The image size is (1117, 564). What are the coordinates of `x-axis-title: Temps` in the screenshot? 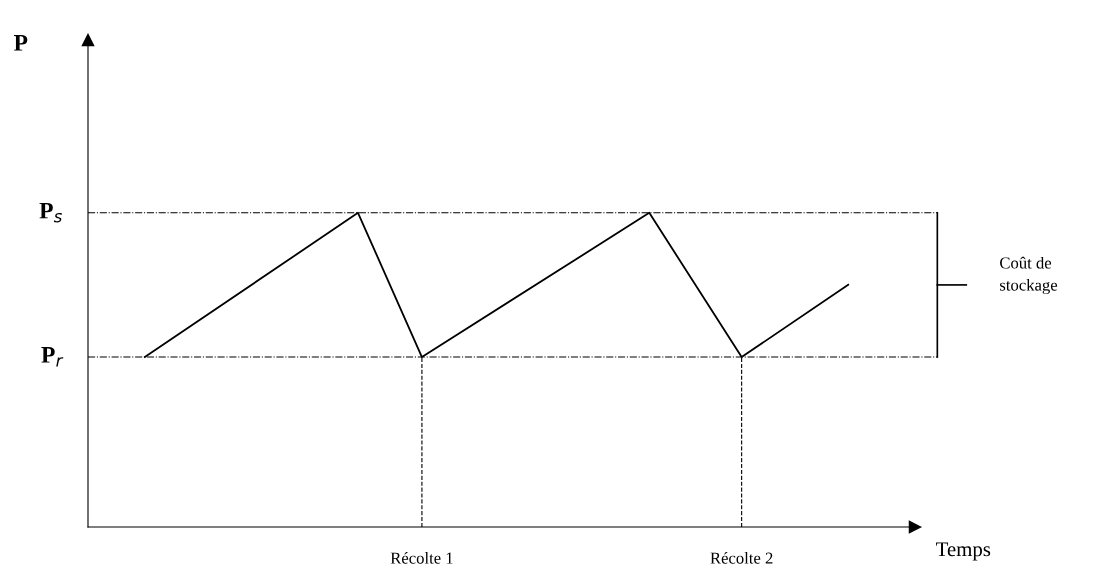 It's located at (963, 551).